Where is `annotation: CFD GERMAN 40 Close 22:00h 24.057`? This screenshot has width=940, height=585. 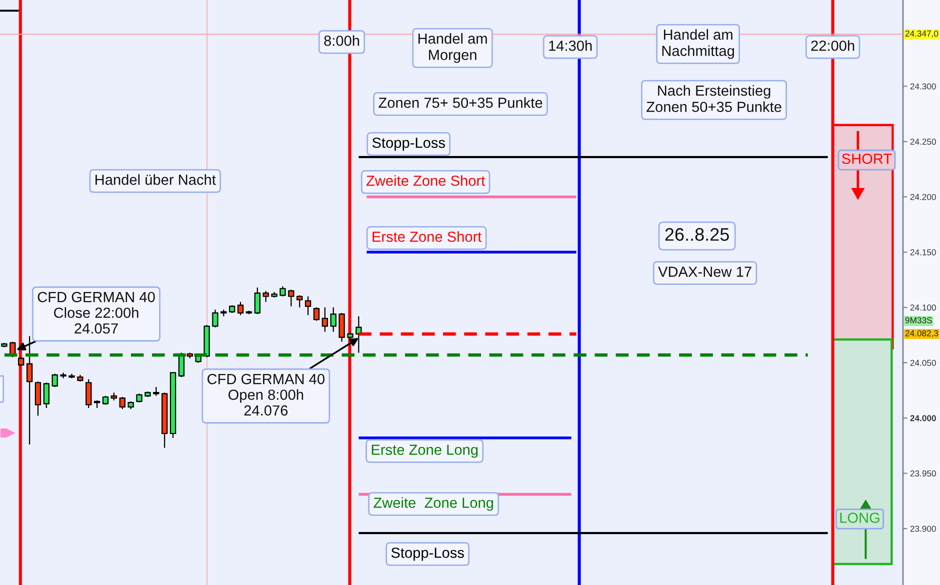 annotation: CFD GERMAN 40 Close 22:00h 24.057 is located at coordinates (96, 313).